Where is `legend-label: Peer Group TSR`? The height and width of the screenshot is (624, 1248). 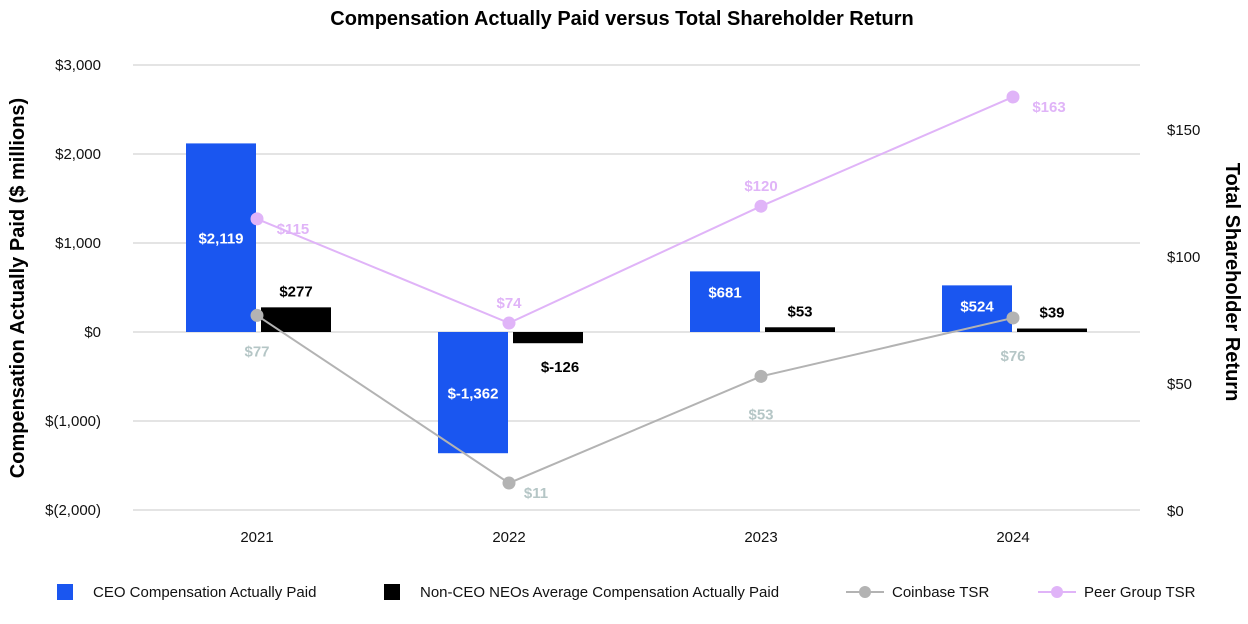
legend-label: Peer Group TSR is located at coordinates (1140, 592).